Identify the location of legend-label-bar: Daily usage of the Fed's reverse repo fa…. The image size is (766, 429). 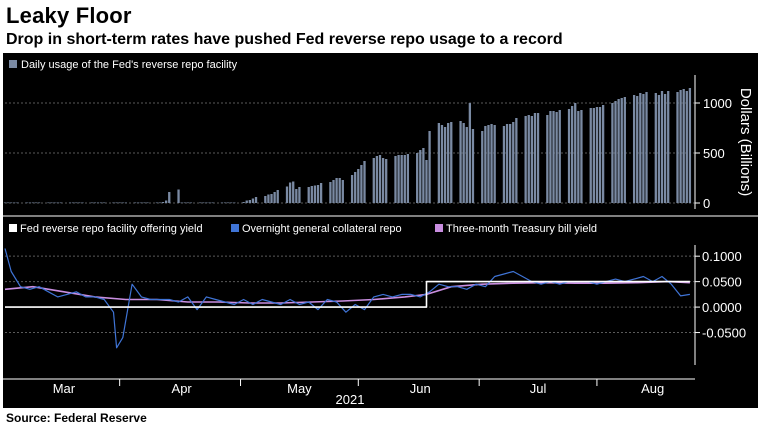
(129, 65).